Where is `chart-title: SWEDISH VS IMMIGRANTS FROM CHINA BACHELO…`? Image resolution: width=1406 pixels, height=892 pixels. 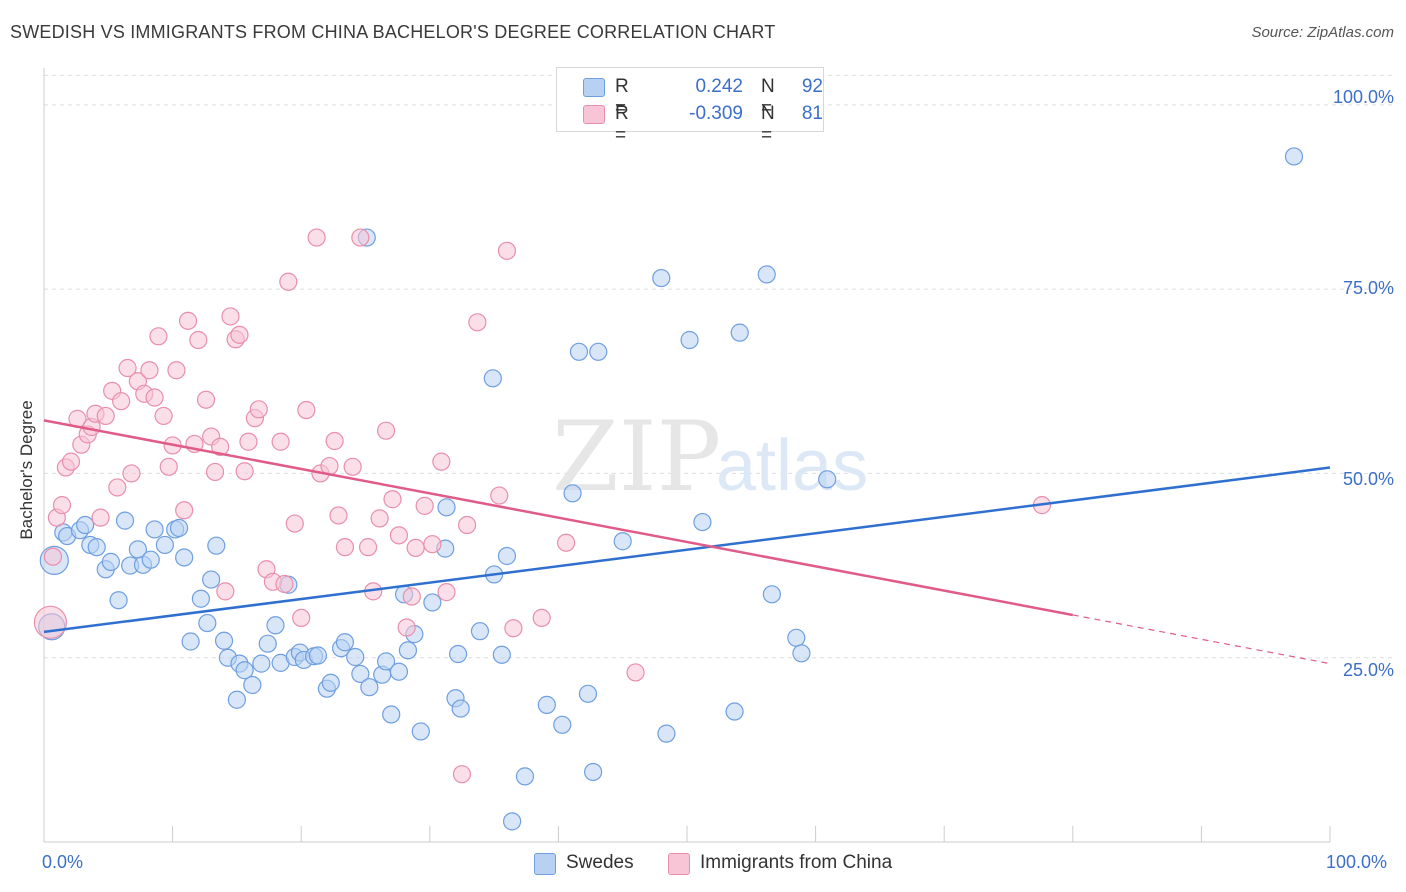 chart-title: SWEDISH VS IMMIGRANTS FROM CHINA BACHELO… is located at coordinates (393, 32).